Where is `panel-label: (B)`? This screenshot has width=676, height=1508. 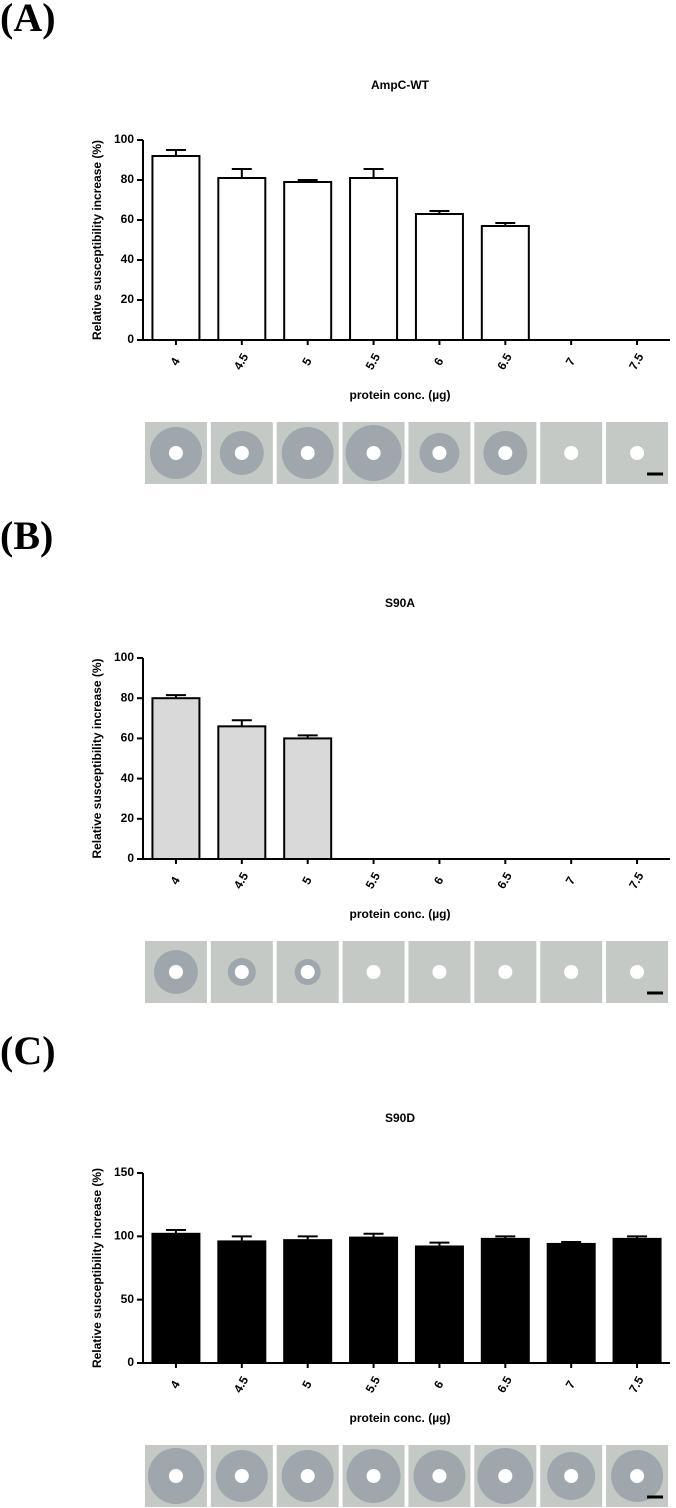
panel-label: (B) is located at coordinates (26, 535).